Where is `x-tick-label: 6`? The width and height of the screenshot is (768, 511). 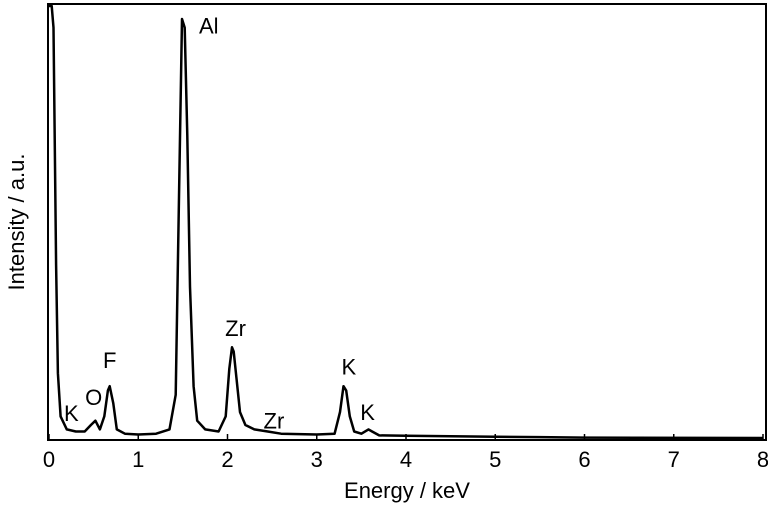 x-tick-label: 6 is located at coordinates (584, 459).